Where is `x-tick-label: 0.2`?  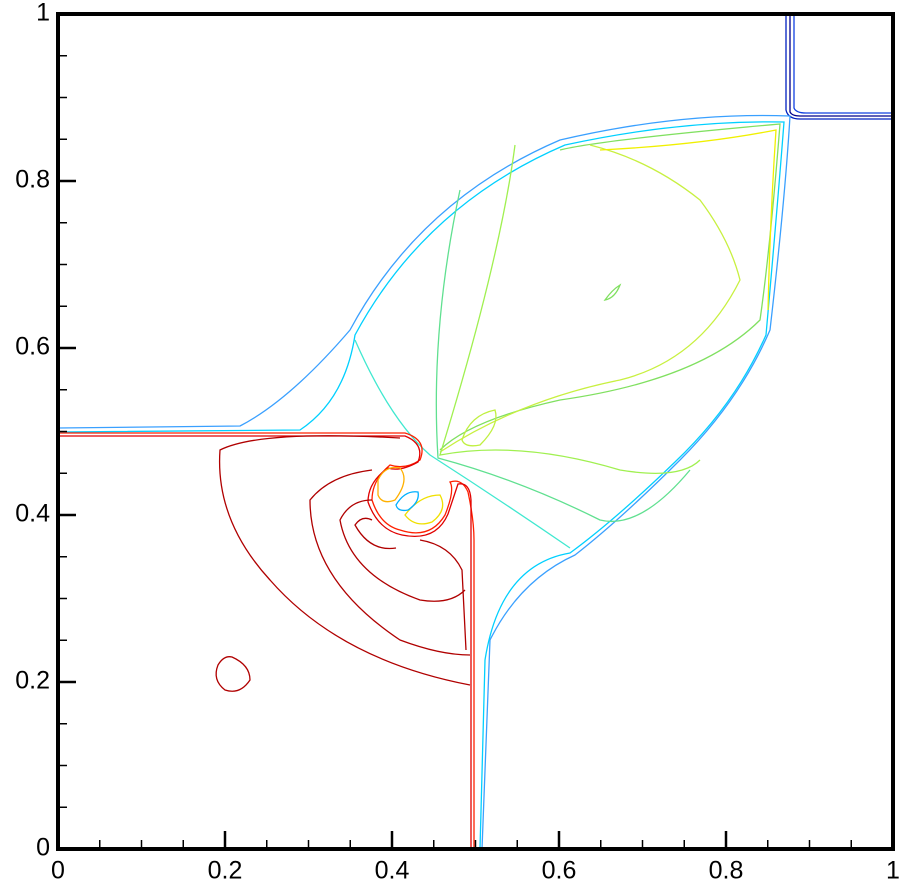
x-tick-label: 0.2 is located at coordinates (225, 871).